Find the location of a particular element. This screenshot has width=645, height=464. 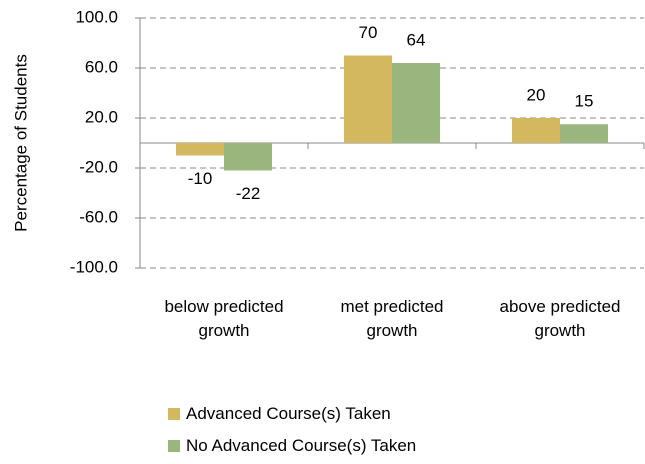

data-label: 70 is located at coordinates (368, 32).